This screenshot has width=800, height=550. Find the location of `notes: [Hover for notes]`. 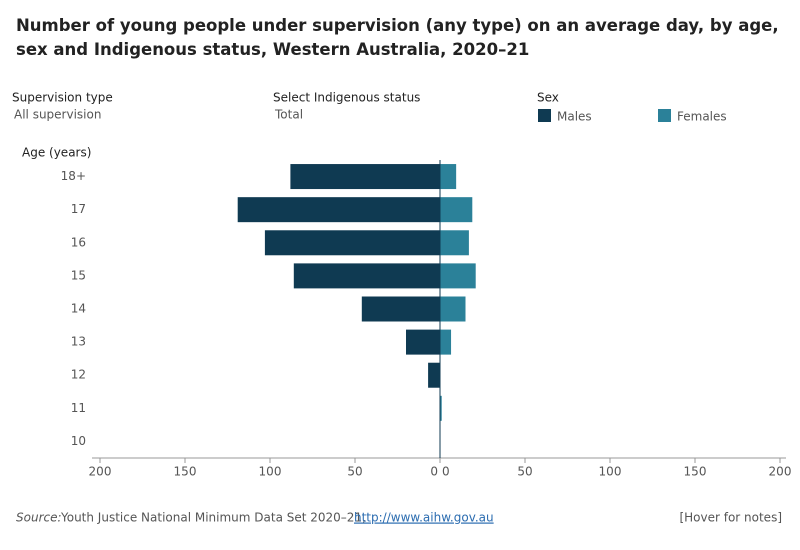

notes: [Hover for notes] is located at coordinates (730, 518).